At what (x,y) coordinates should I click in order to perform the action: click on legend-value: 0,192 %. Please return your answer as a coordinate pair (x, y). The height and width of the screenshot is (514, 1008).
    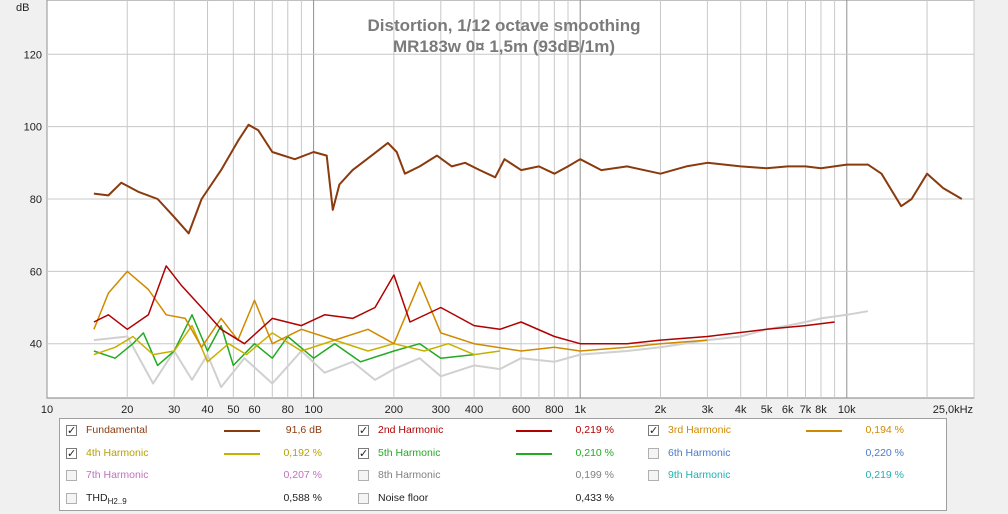
    Looking at the image, I should click on (302, 452).